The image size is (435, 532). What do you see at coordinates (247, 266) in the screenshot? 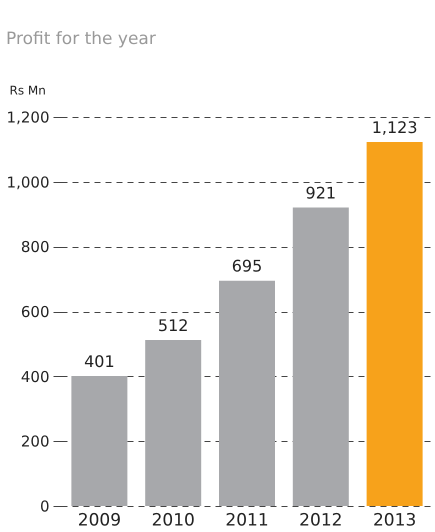
I see `data-label: 695` at bounding box center [247, 266].